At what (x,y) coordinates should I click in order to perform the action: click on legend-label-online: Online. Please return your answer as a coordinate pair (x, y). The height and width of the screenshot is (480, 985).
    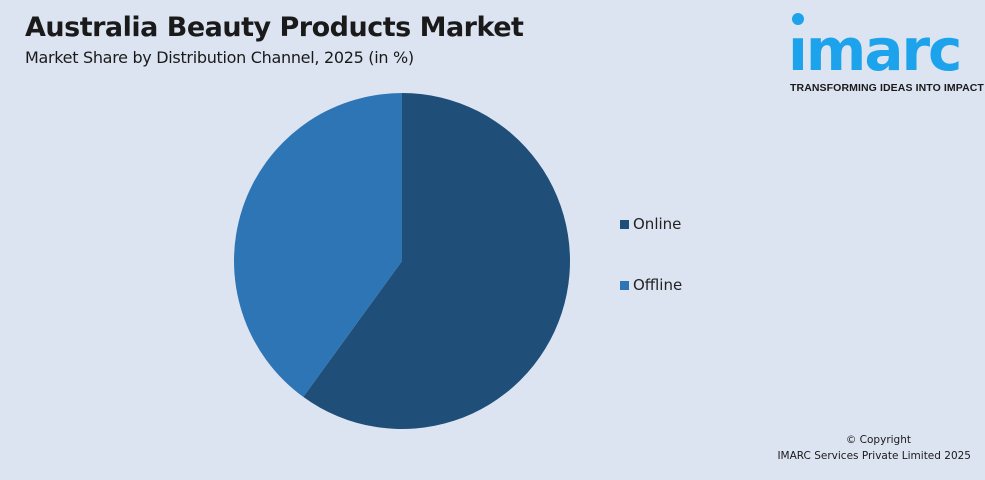
    Looking at the image, I should click on (657, 224).